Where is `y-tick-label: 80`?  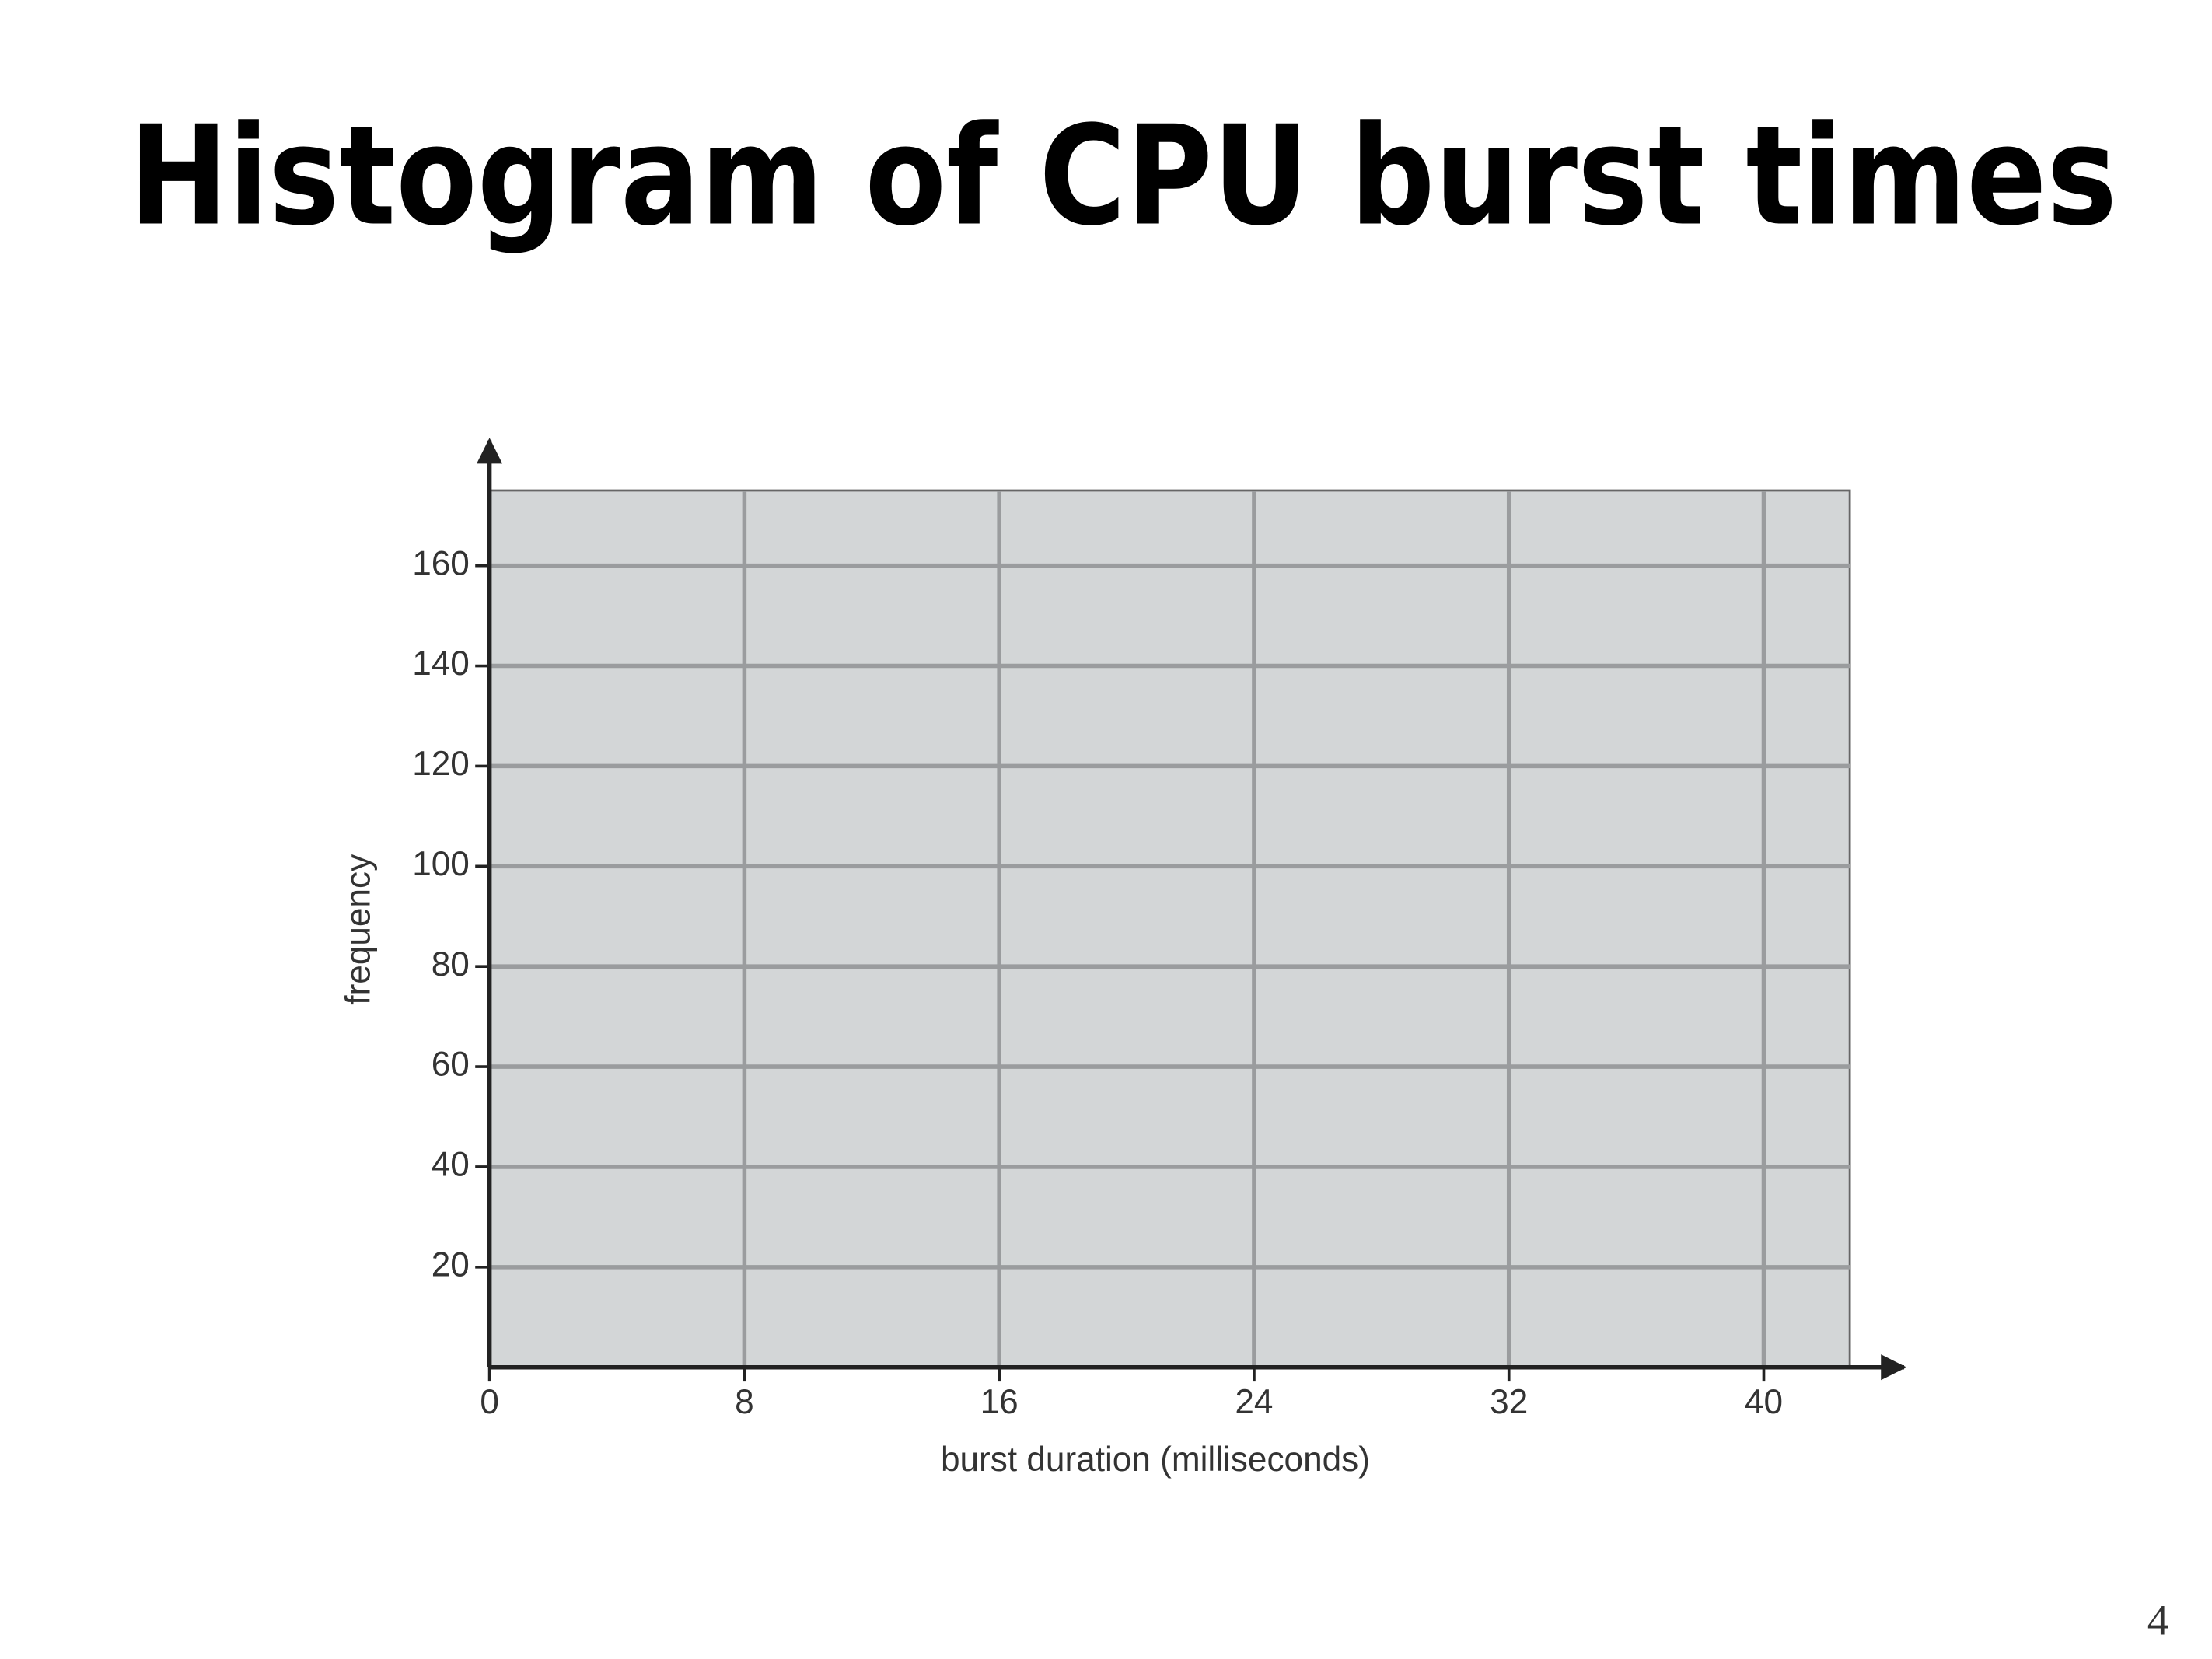 y-tick-label: 80 is located at coordinates (451, 964).